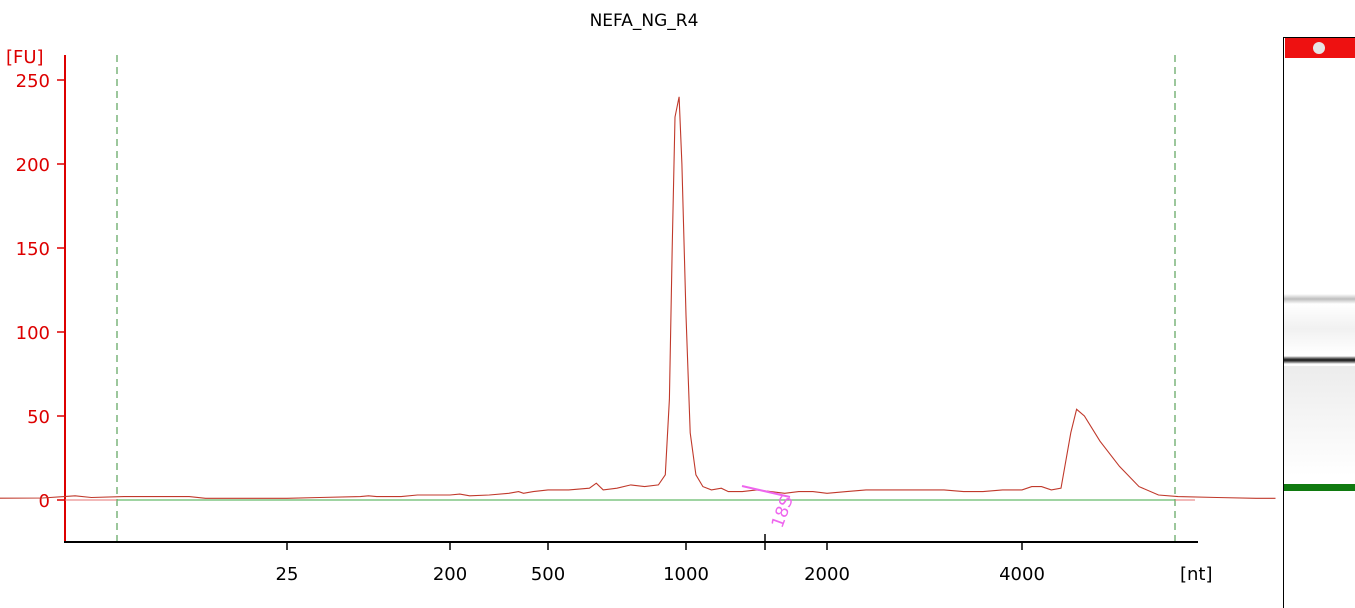  Describe the element at coordinates (1319, 421) in the screenshot. I see `gel-band-smear` at that location.